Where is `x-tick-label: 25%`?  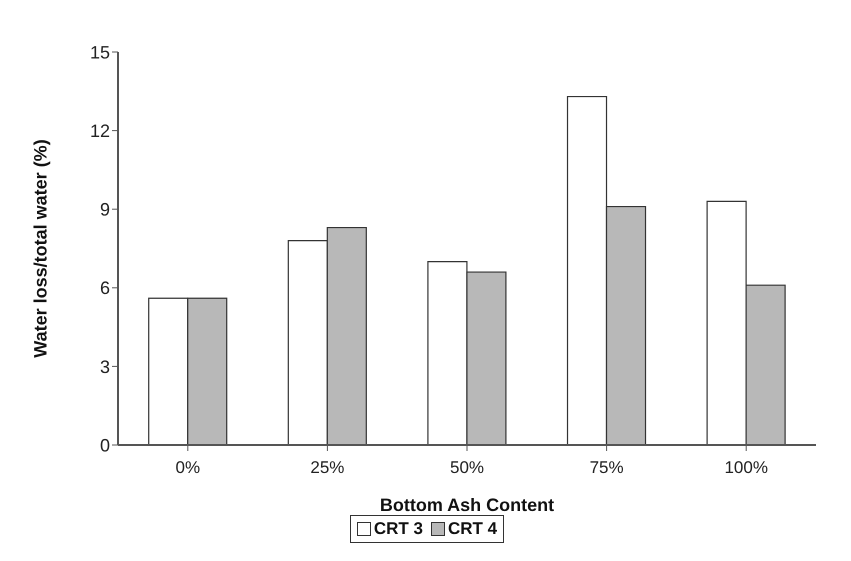
x-tick-label: 25% is located at coordinates (327, 468).